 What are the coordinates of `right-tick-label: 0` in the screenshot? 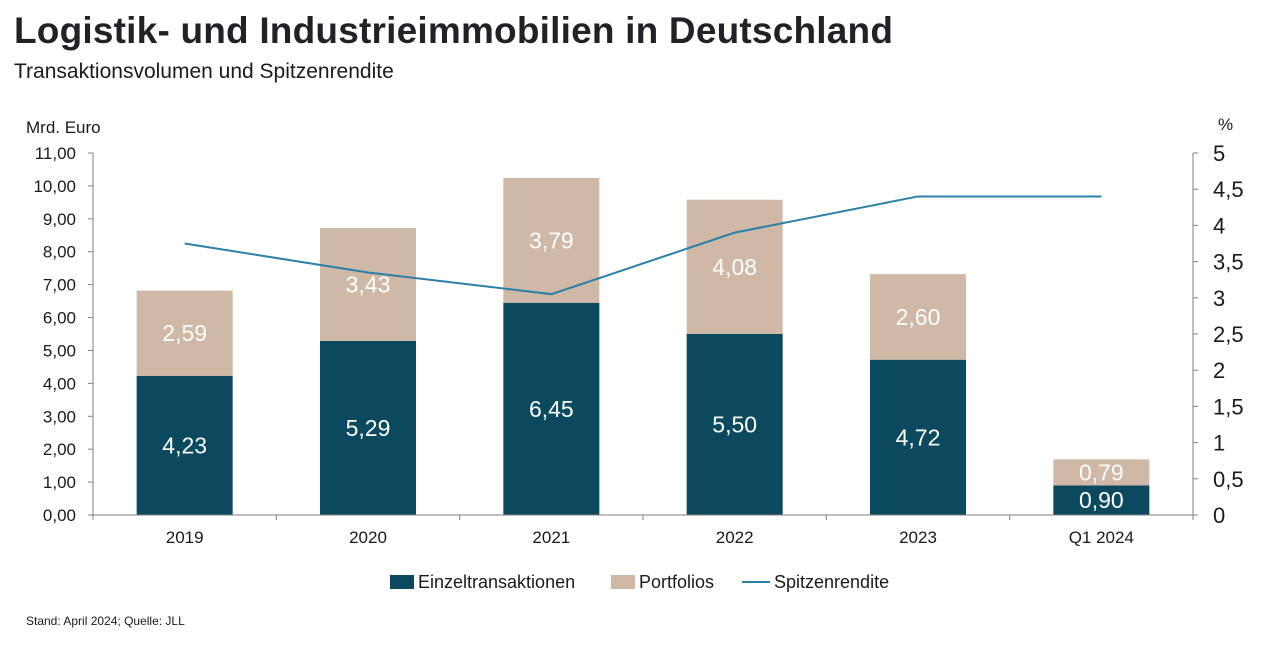 It's located at (1219, 515).